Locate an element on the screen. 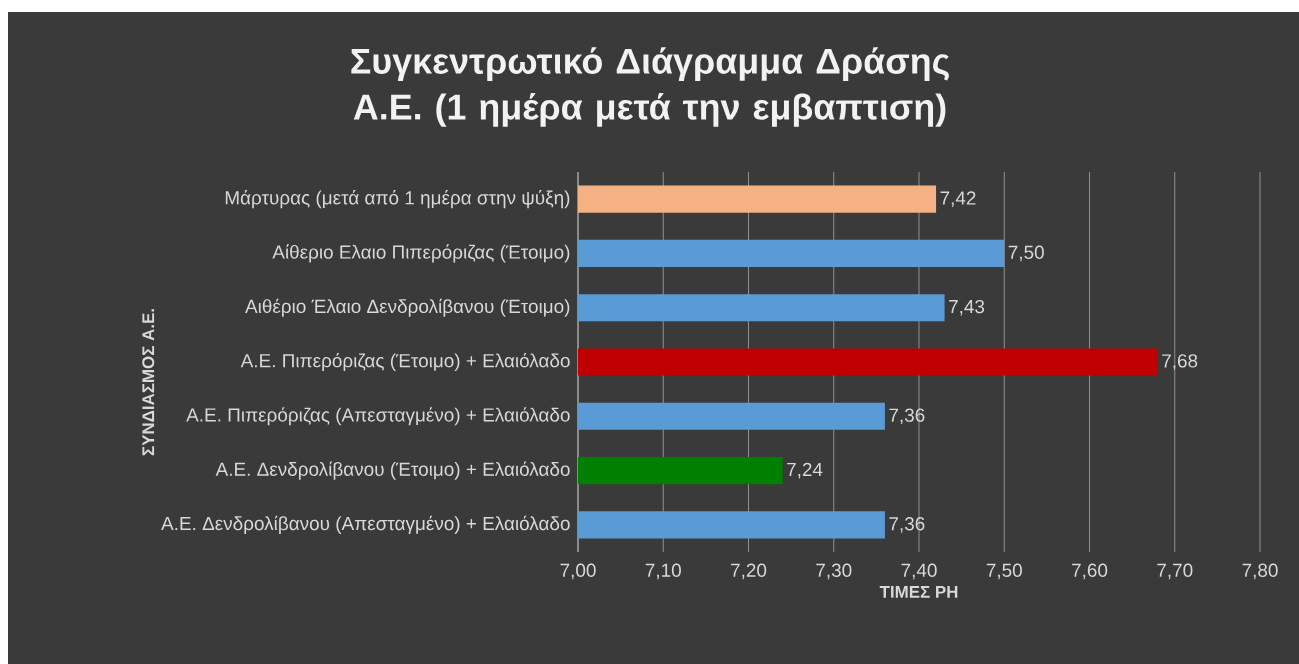 The image size is (1299, 664). data-label: 7,42 is located at coordinates (958, 199).